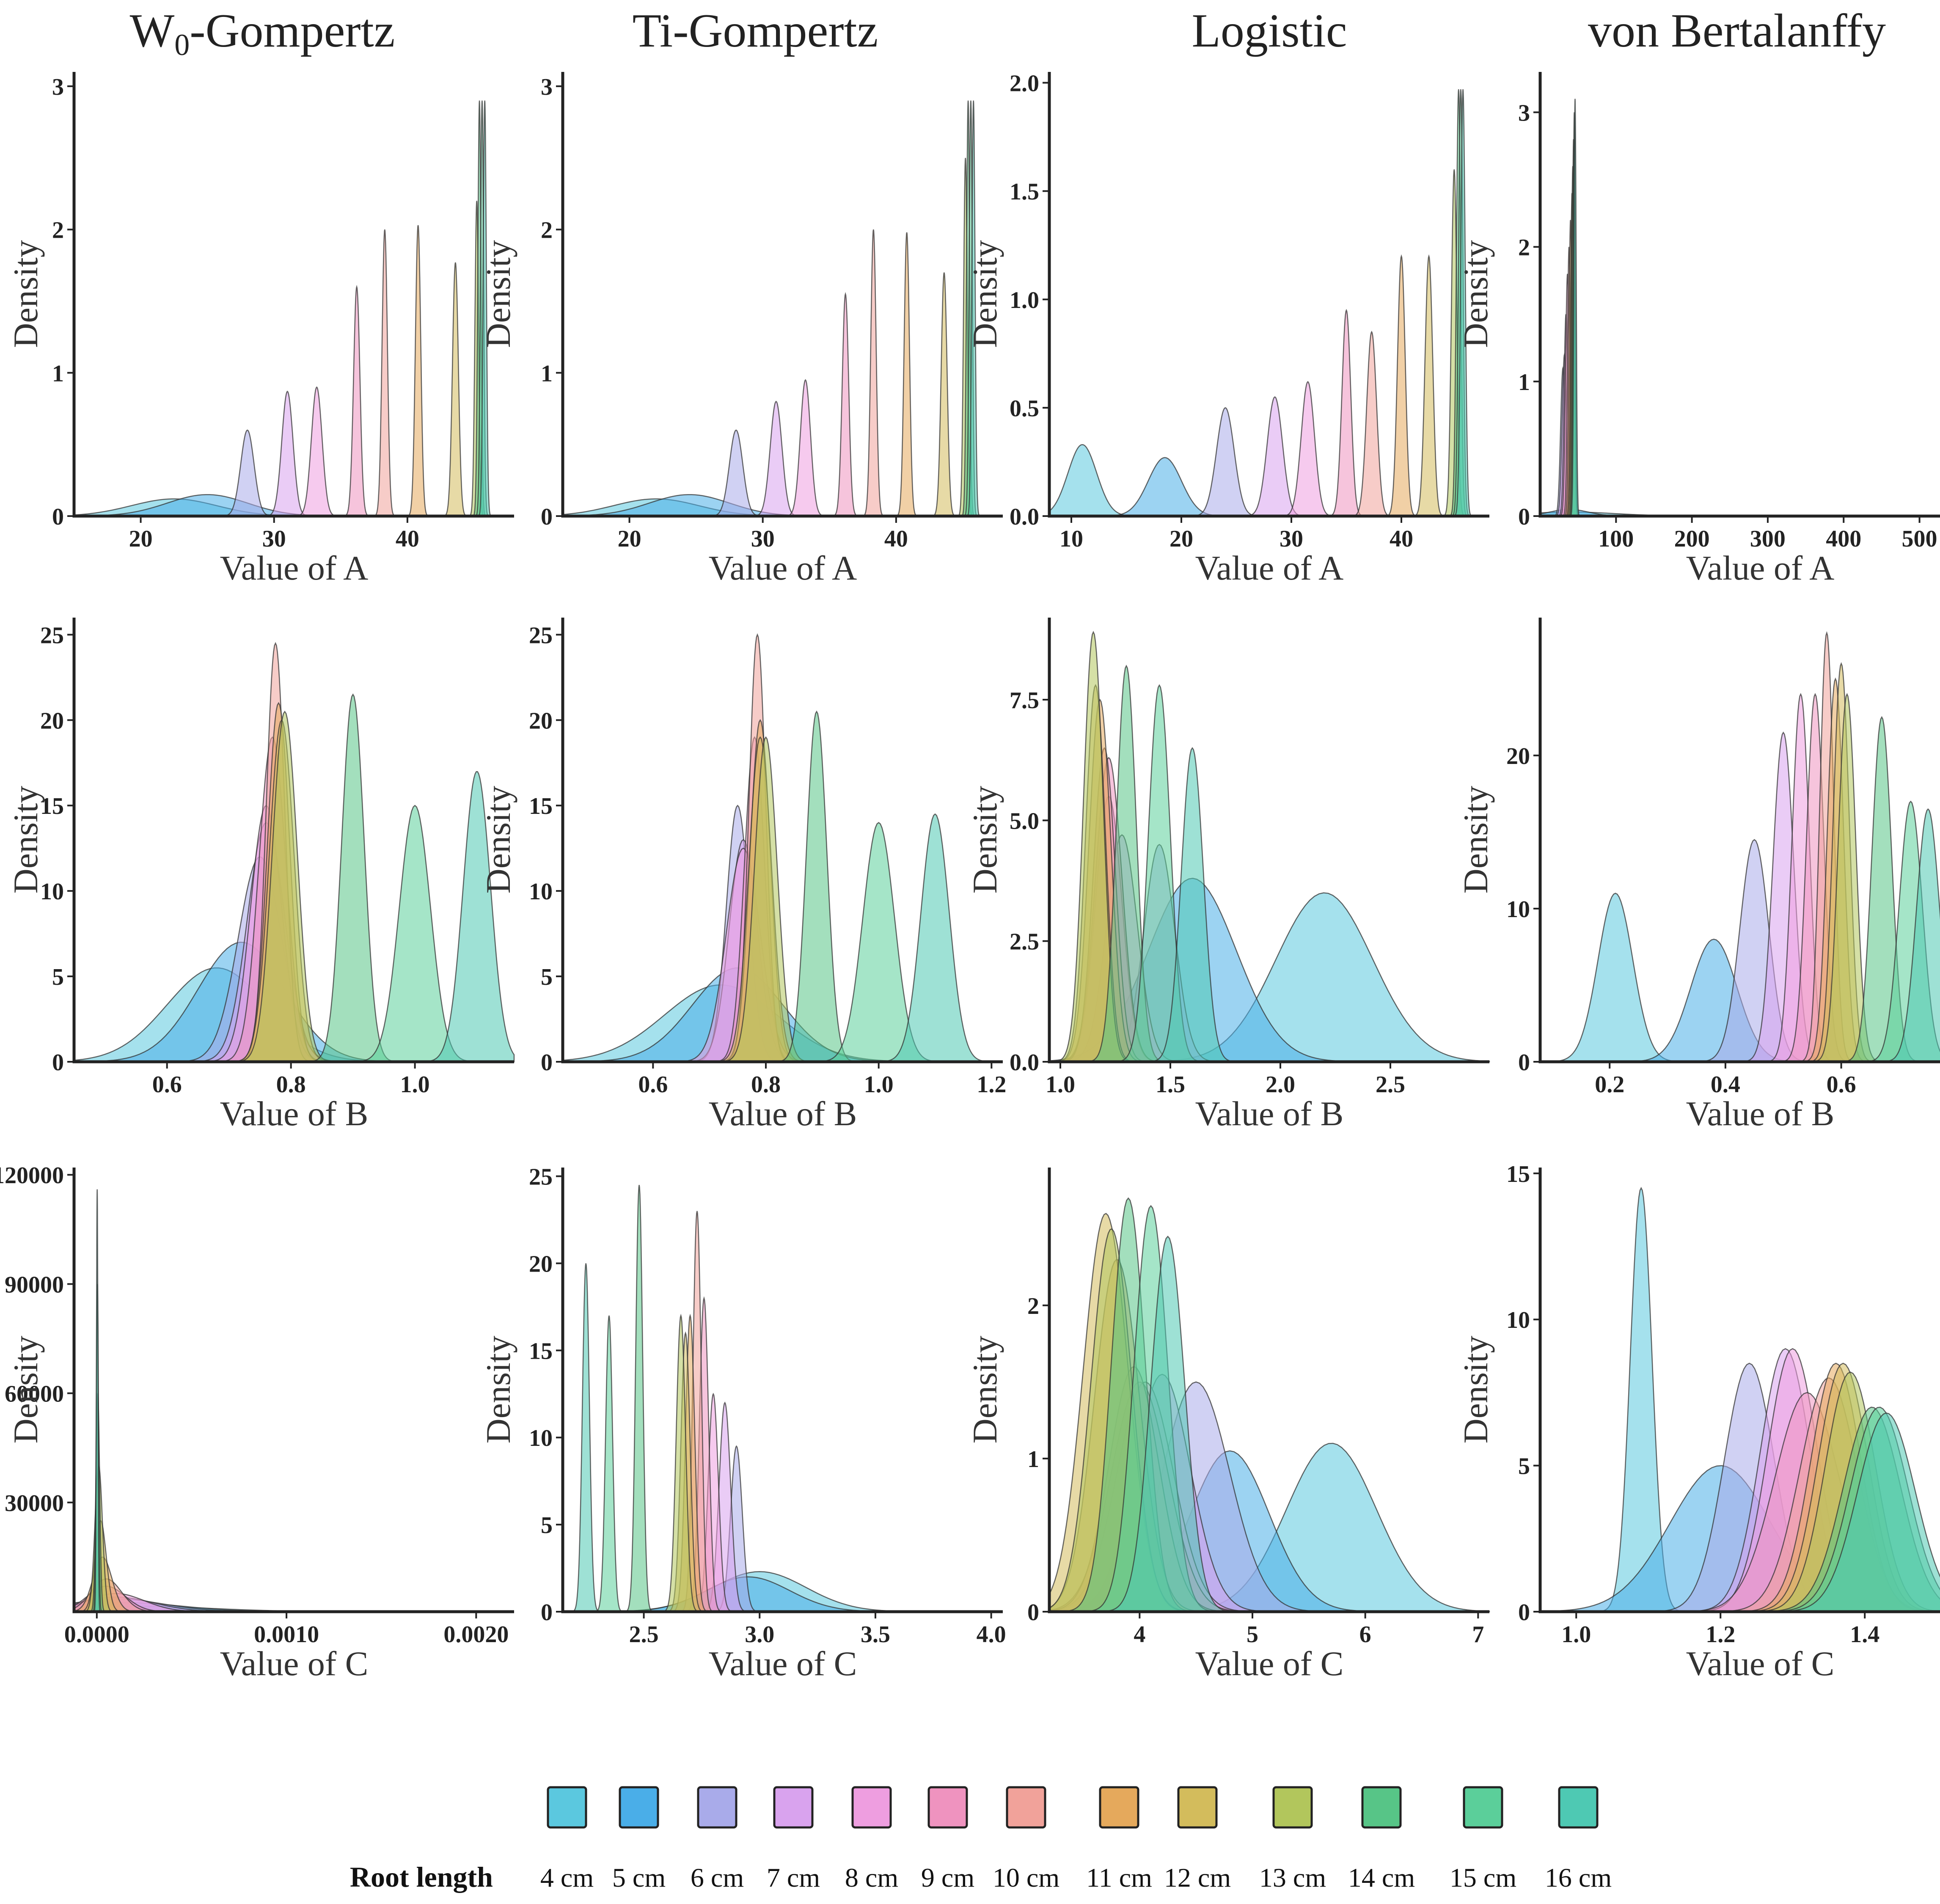  Describe the element at coordinates (1024, 517) in the screenshot. I see `y-tick-label: 0.0` at that location.